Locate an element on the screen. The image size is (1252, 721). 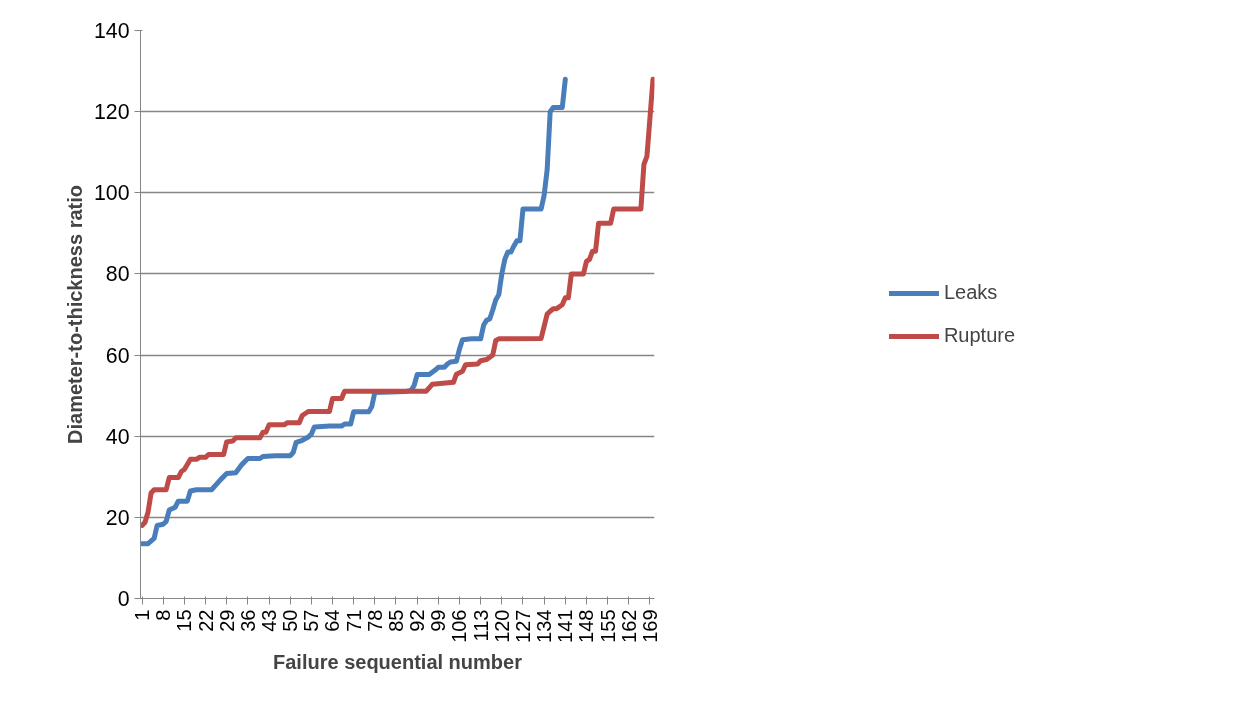
x-tick-label: 127 is located at coordinates (522, 626).